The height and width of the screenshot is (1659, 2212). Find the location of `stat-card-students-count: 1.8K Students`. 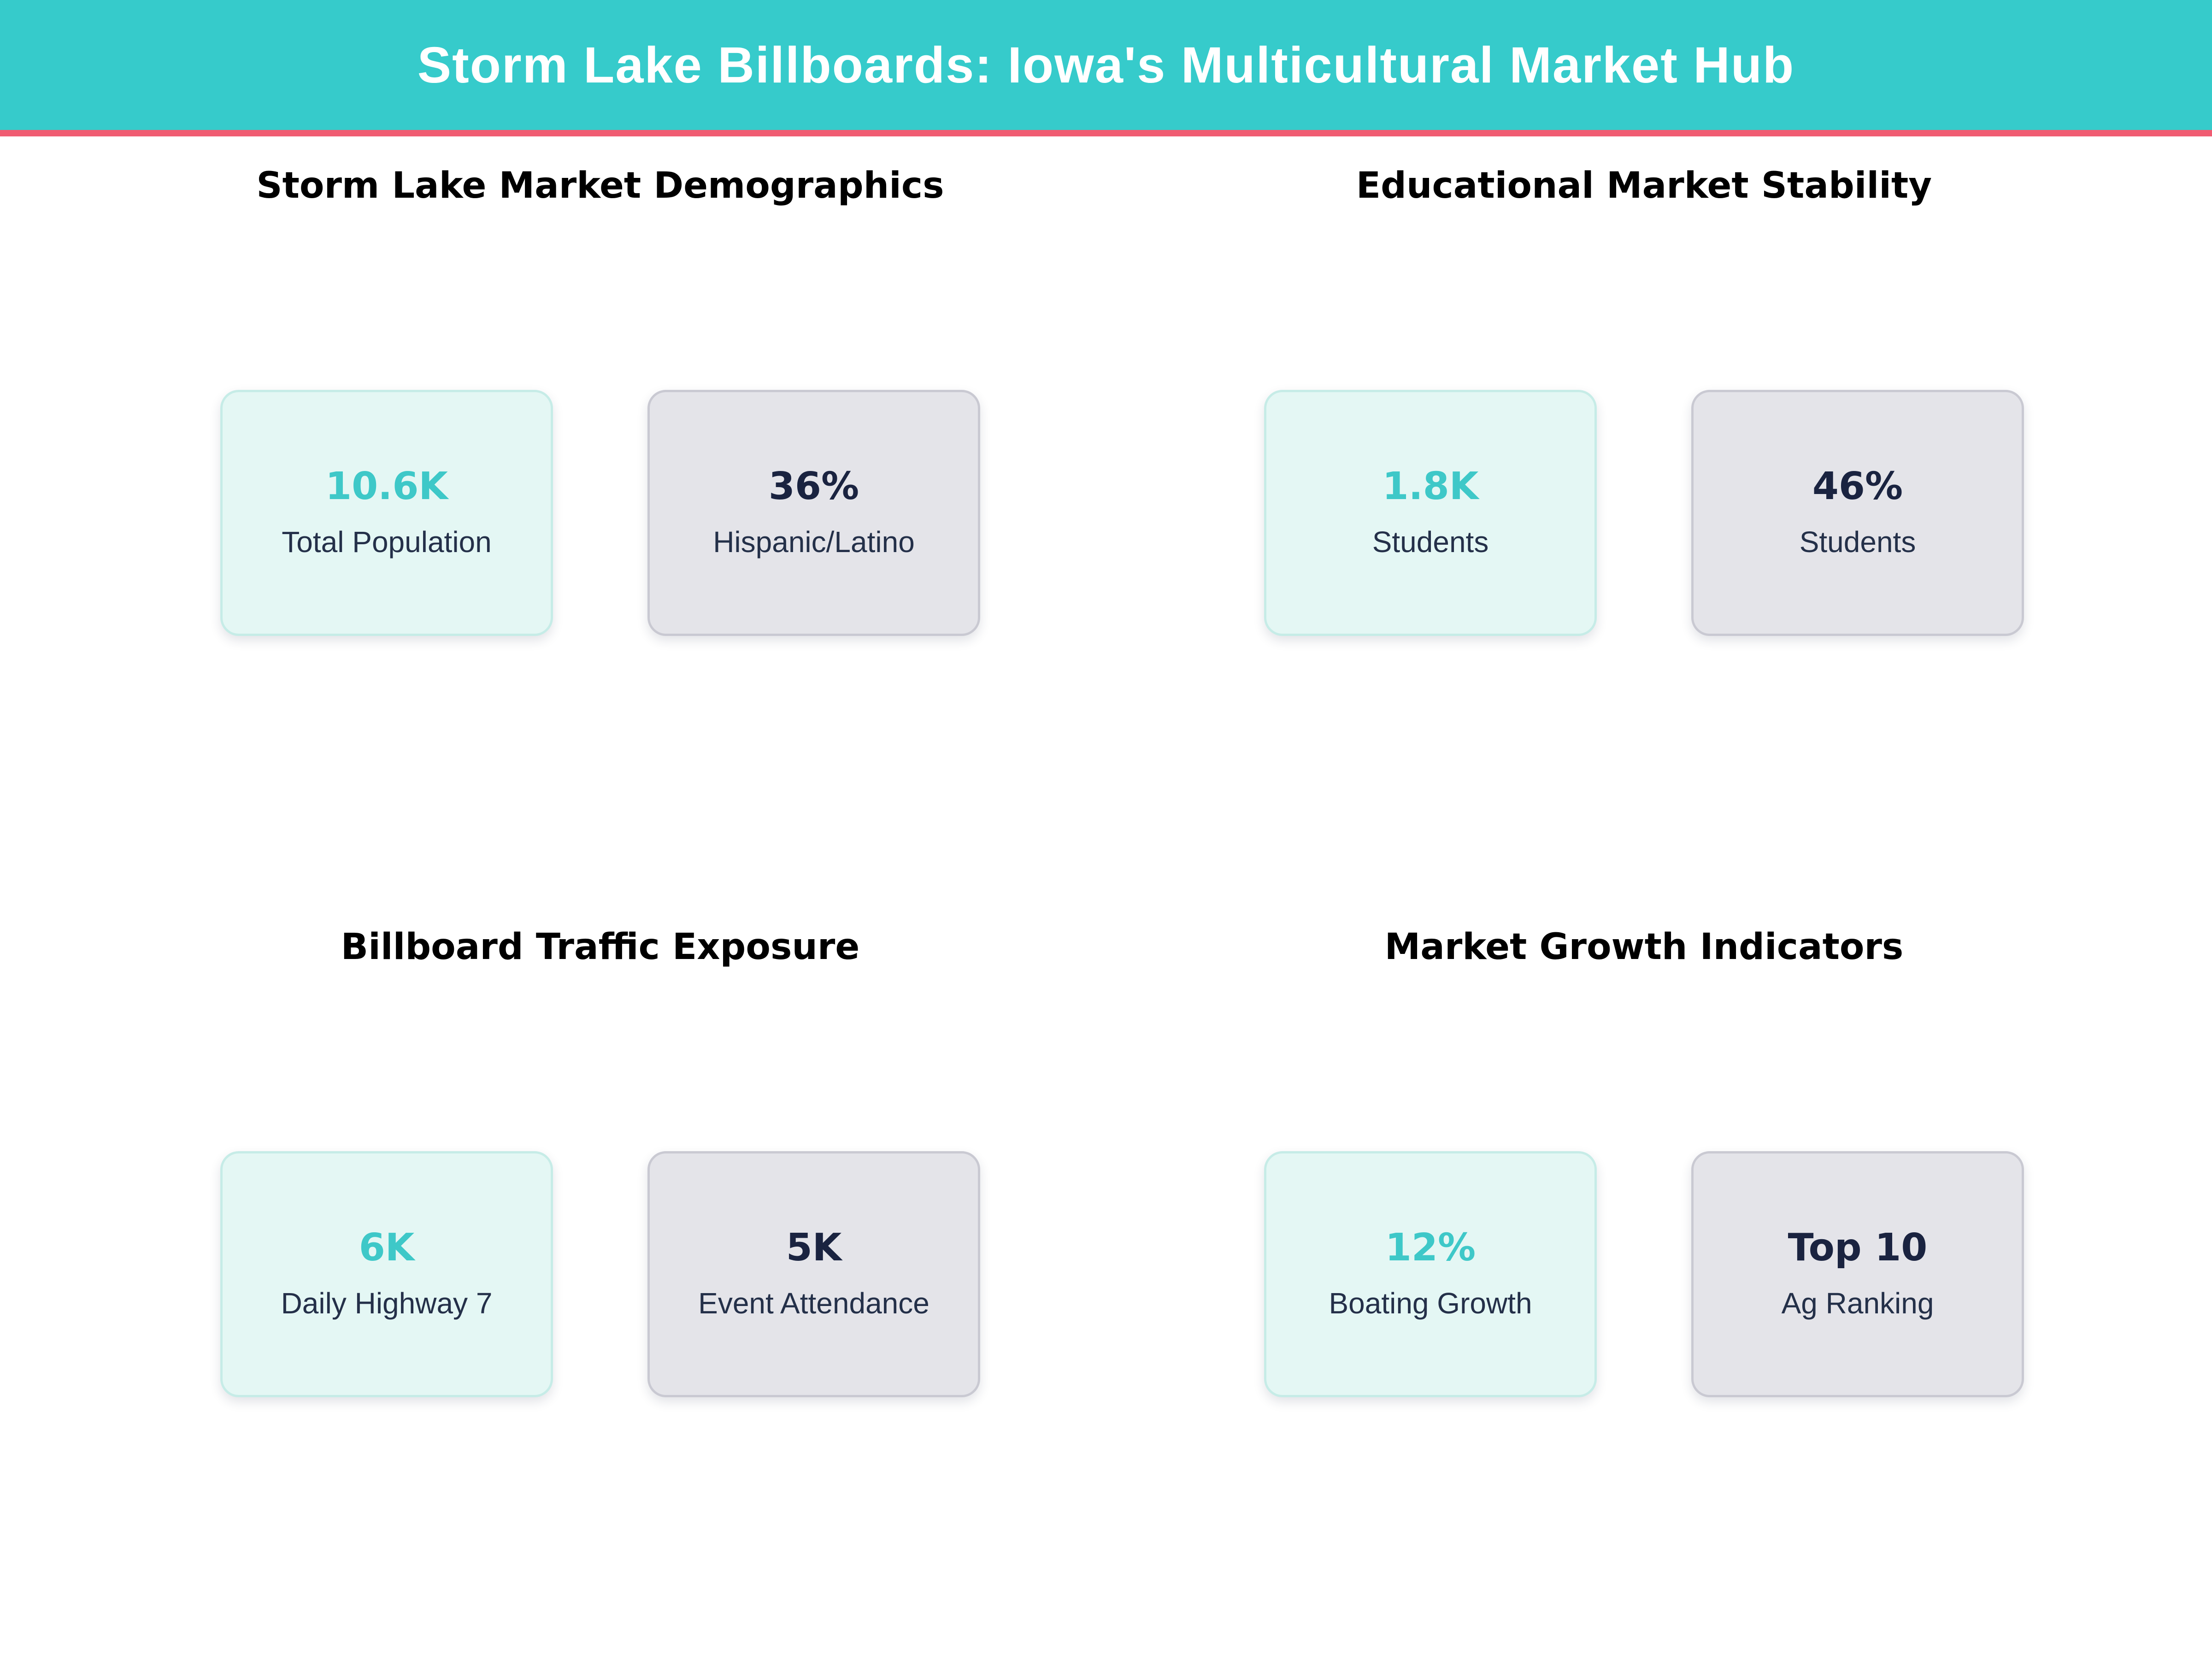

stat-card-students-count: 1.8K Students is located at coordinates (1430, 513).